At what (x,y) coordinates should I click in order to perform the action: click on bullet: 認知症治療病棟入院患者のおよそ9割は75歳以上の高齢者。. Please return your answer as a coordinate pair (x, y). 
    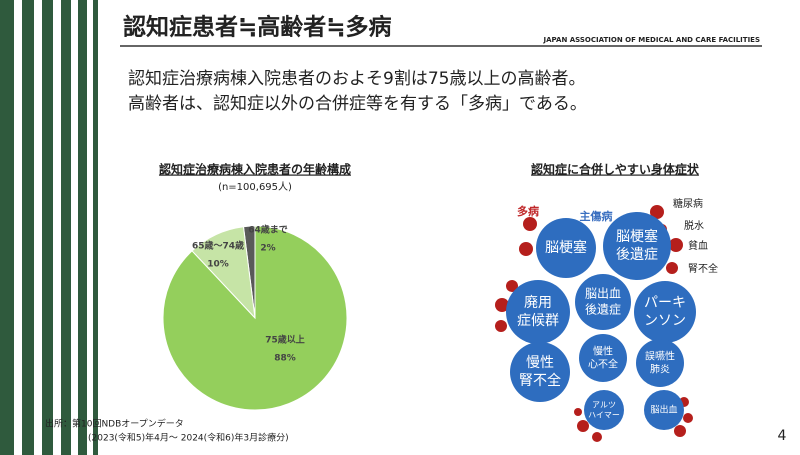
    Looking at the image, I should click on (356, 79).